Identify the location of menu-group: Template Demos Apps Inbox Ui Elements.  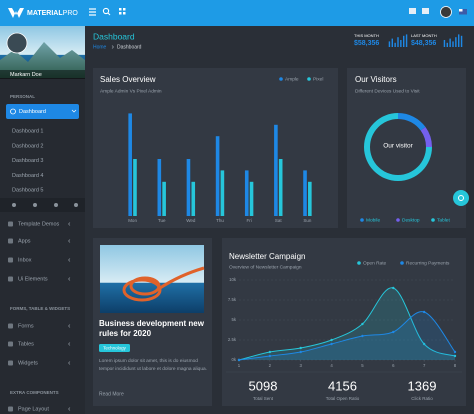
(39, 251).